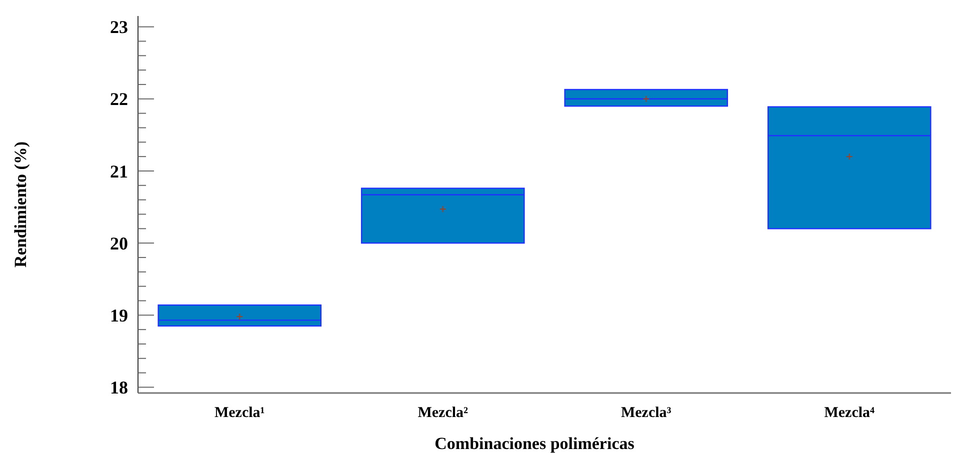 This screenshot has width=959, height=453. Describe the element at coordinates (119, 243) in the screenshot. I see `y-tick-label: 20` at that location.